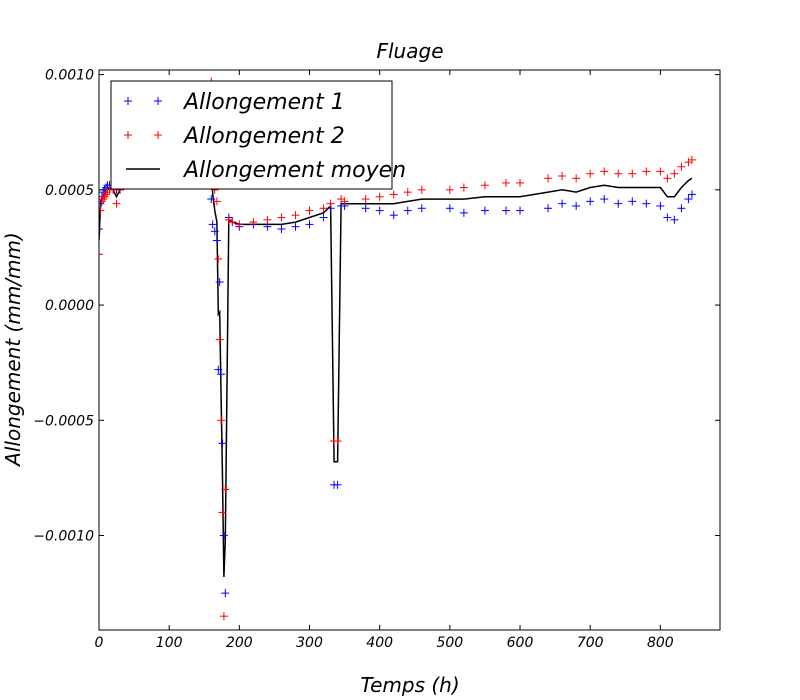  Describe the element at coordinates (409, 685) in the screenshot. I see `x-axis-title: Temps (h)` at that location.